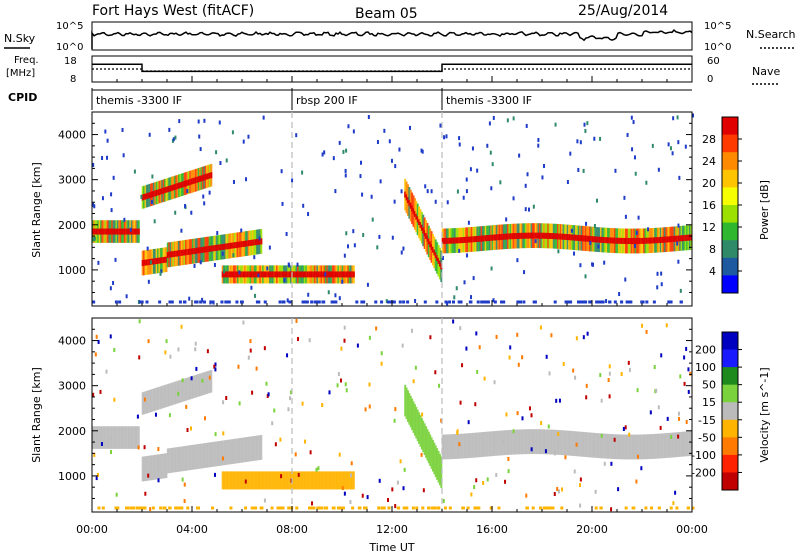 This screenshot has height=558, width=800. I want to click on y-tick-label: 3000, so click(72, 386).